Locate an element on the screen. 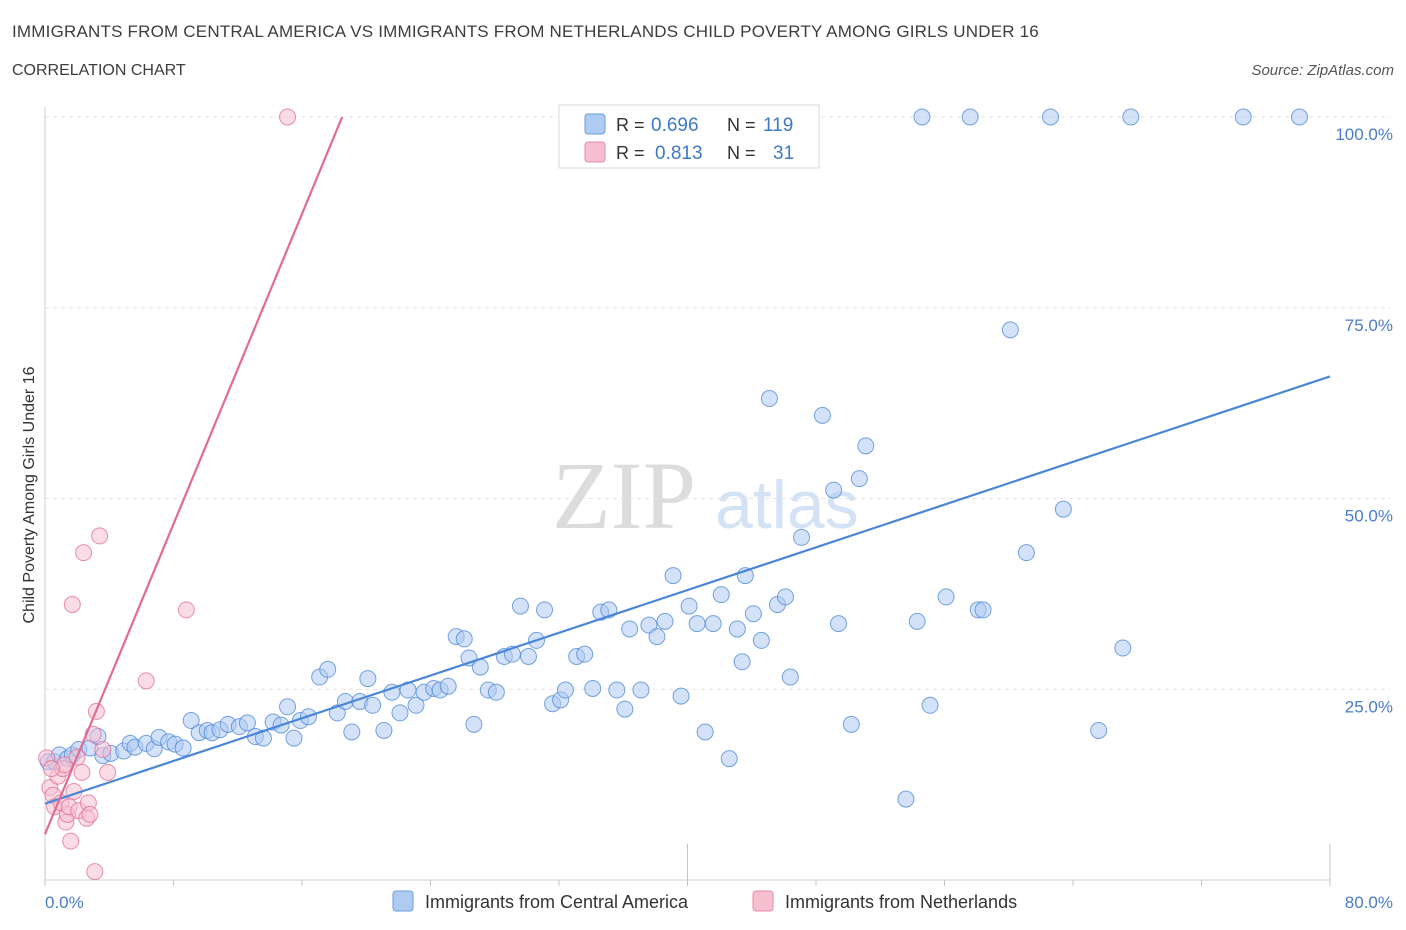 The height and width of the screenshot is (930, 1406). y-tick-label: 25.0% is located at coordinates (1369, 706).